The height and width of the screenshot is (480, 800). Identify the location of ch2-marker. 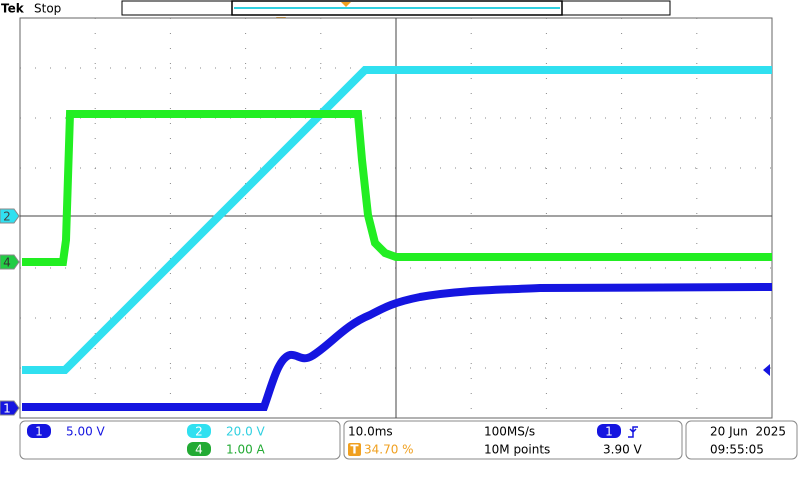
(10, 216).